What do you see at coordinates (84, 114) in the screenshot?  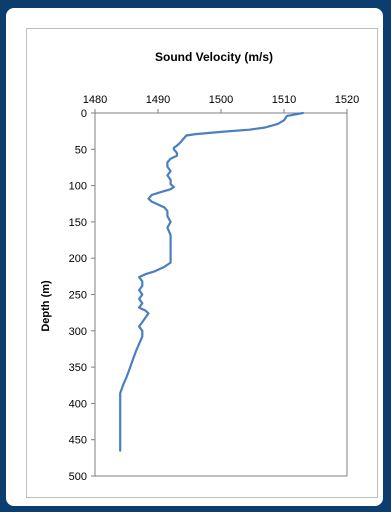 I see `y-tick-label: 0` at bounding box center [84, 114].